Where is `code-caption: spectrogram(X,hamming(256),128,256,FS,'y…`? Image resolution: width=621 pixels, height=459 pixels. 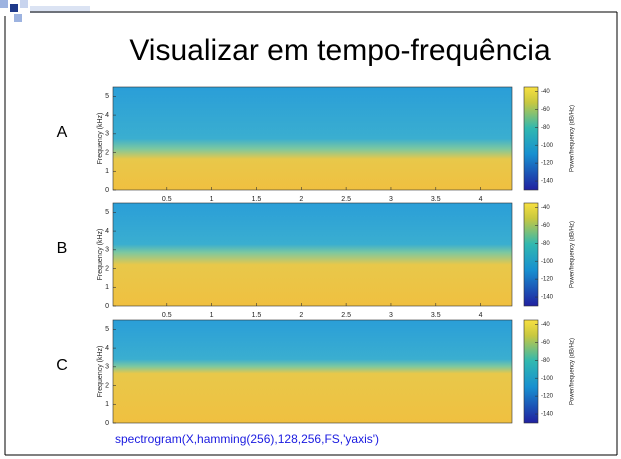
code-caption: spectrogram(X,hamming(256),128,256,FS,'y… is located at coordinates (247, 439).